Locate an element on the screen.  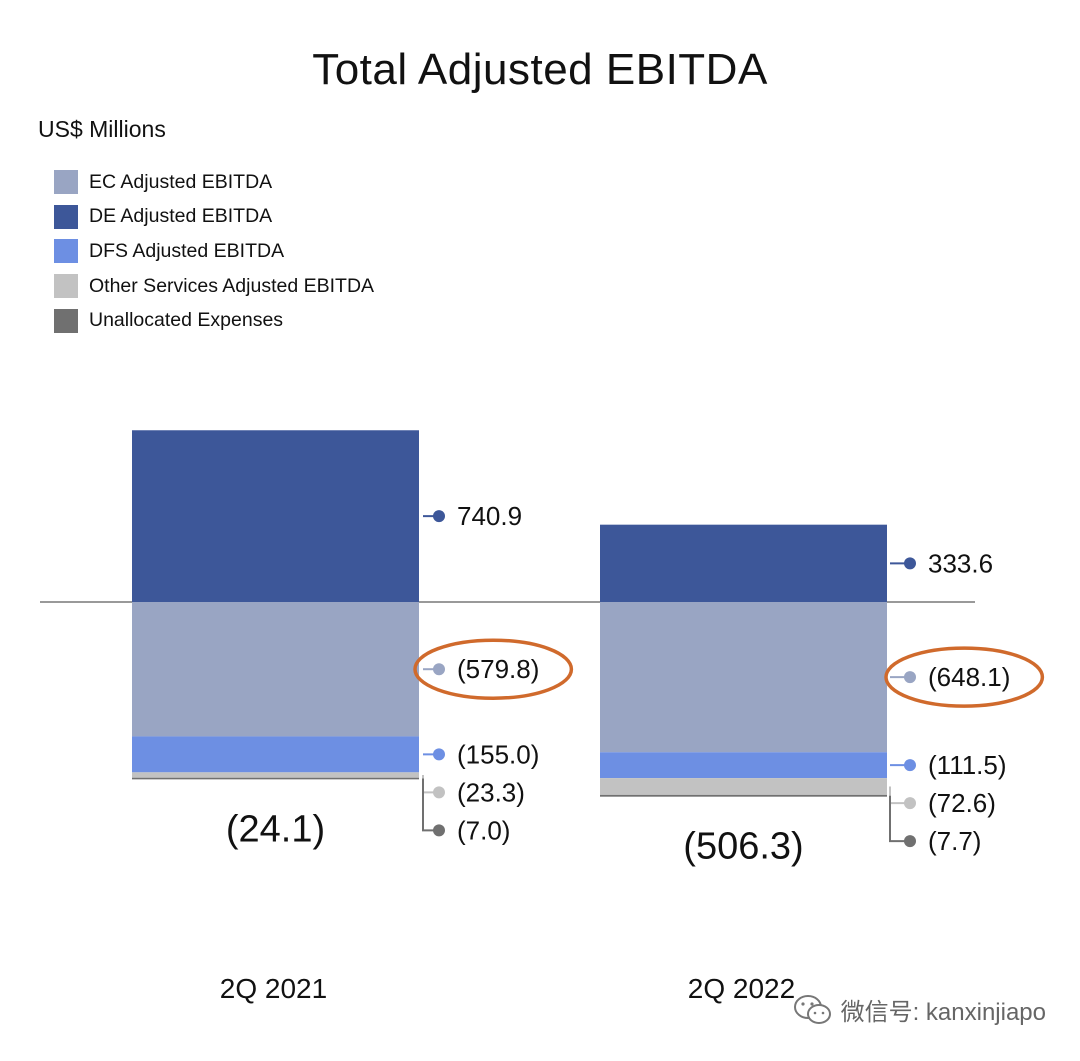
legend-label-de: DE Adjusted EBITDA is located at coordinates (181, 216).